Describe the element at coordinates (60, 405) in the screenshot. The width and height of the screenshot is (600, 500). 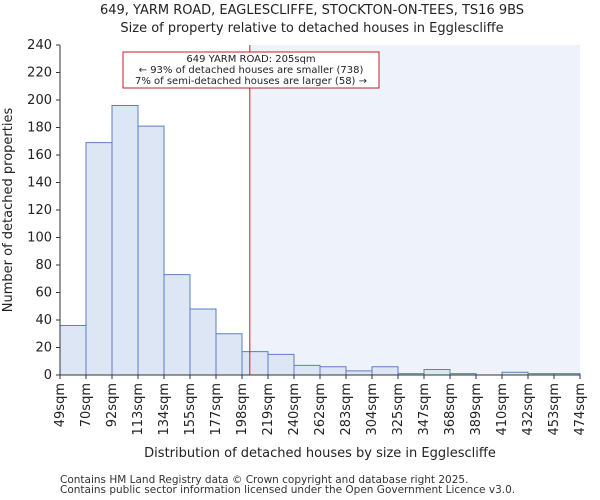
I see `x-tick-label: 49sqm` at that location.